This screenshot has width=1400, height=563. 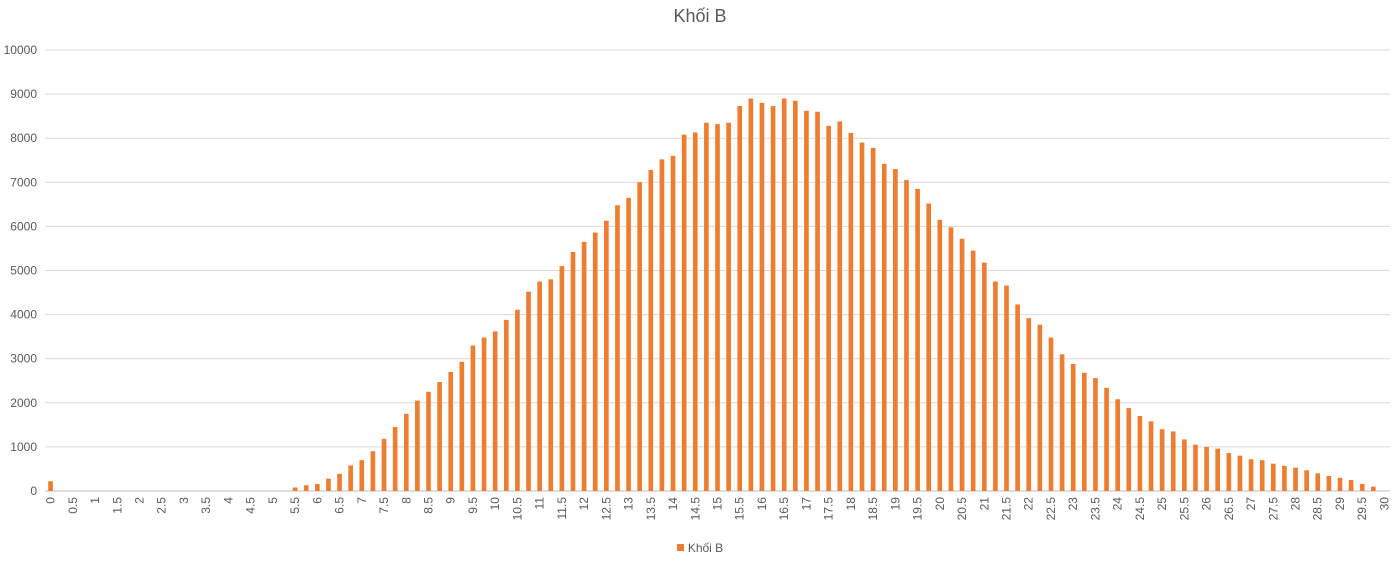 I want to click on x-tick-label: 4.5, so click(x=251, y=505).